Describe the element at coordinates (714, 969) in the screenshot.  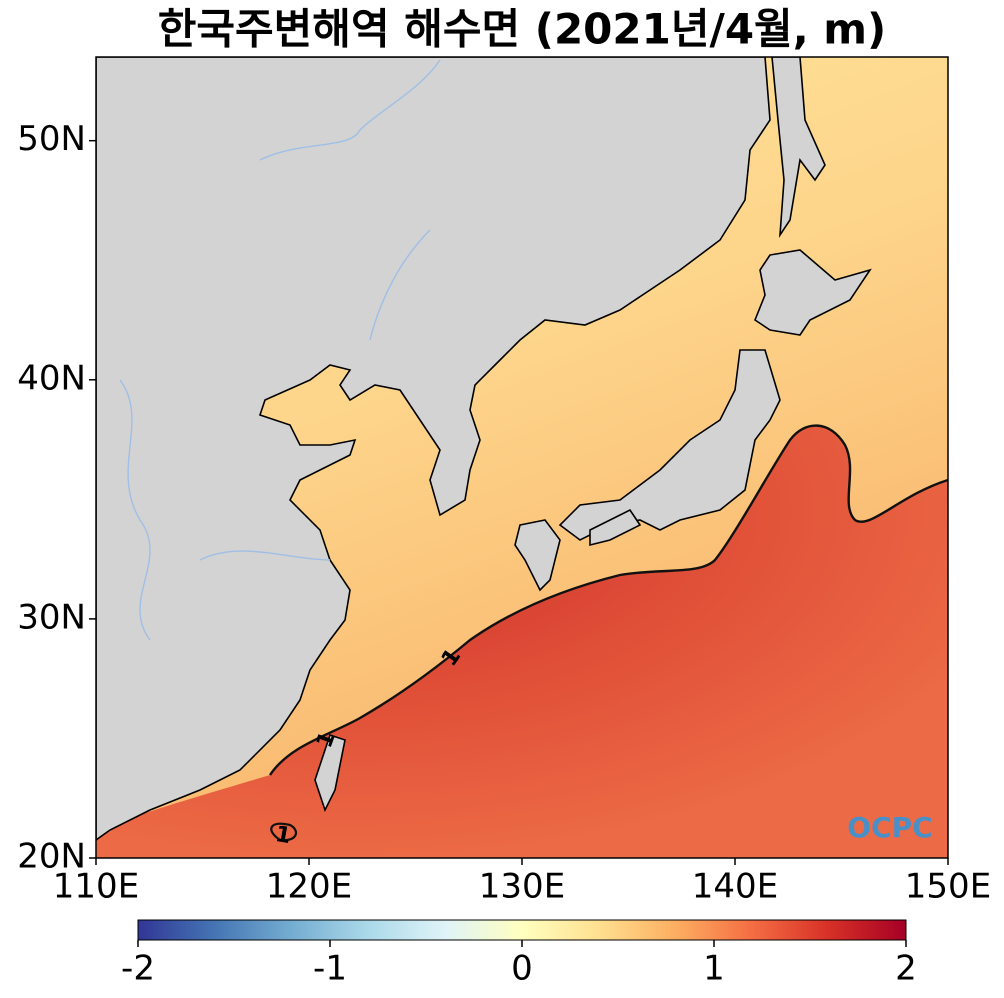
I see `colorbar-tick-label: 1` at that location.